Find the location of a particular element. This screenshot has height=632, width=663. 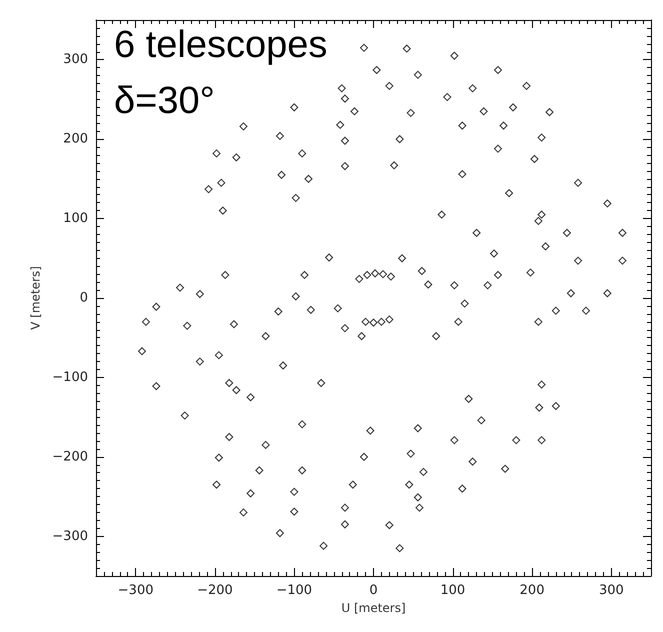

y-tick-label: −300 is located at coordinates (70, 536).